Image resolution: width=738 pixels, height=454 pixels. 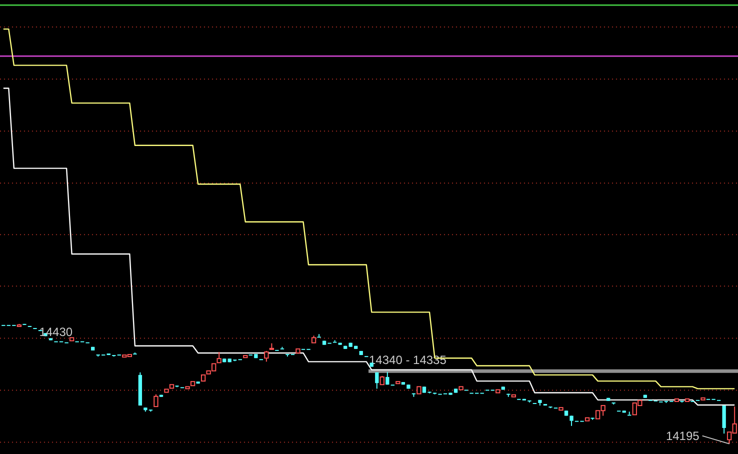 I want to click on band-label: 14340 - 14335, so click(x=408, y=359).